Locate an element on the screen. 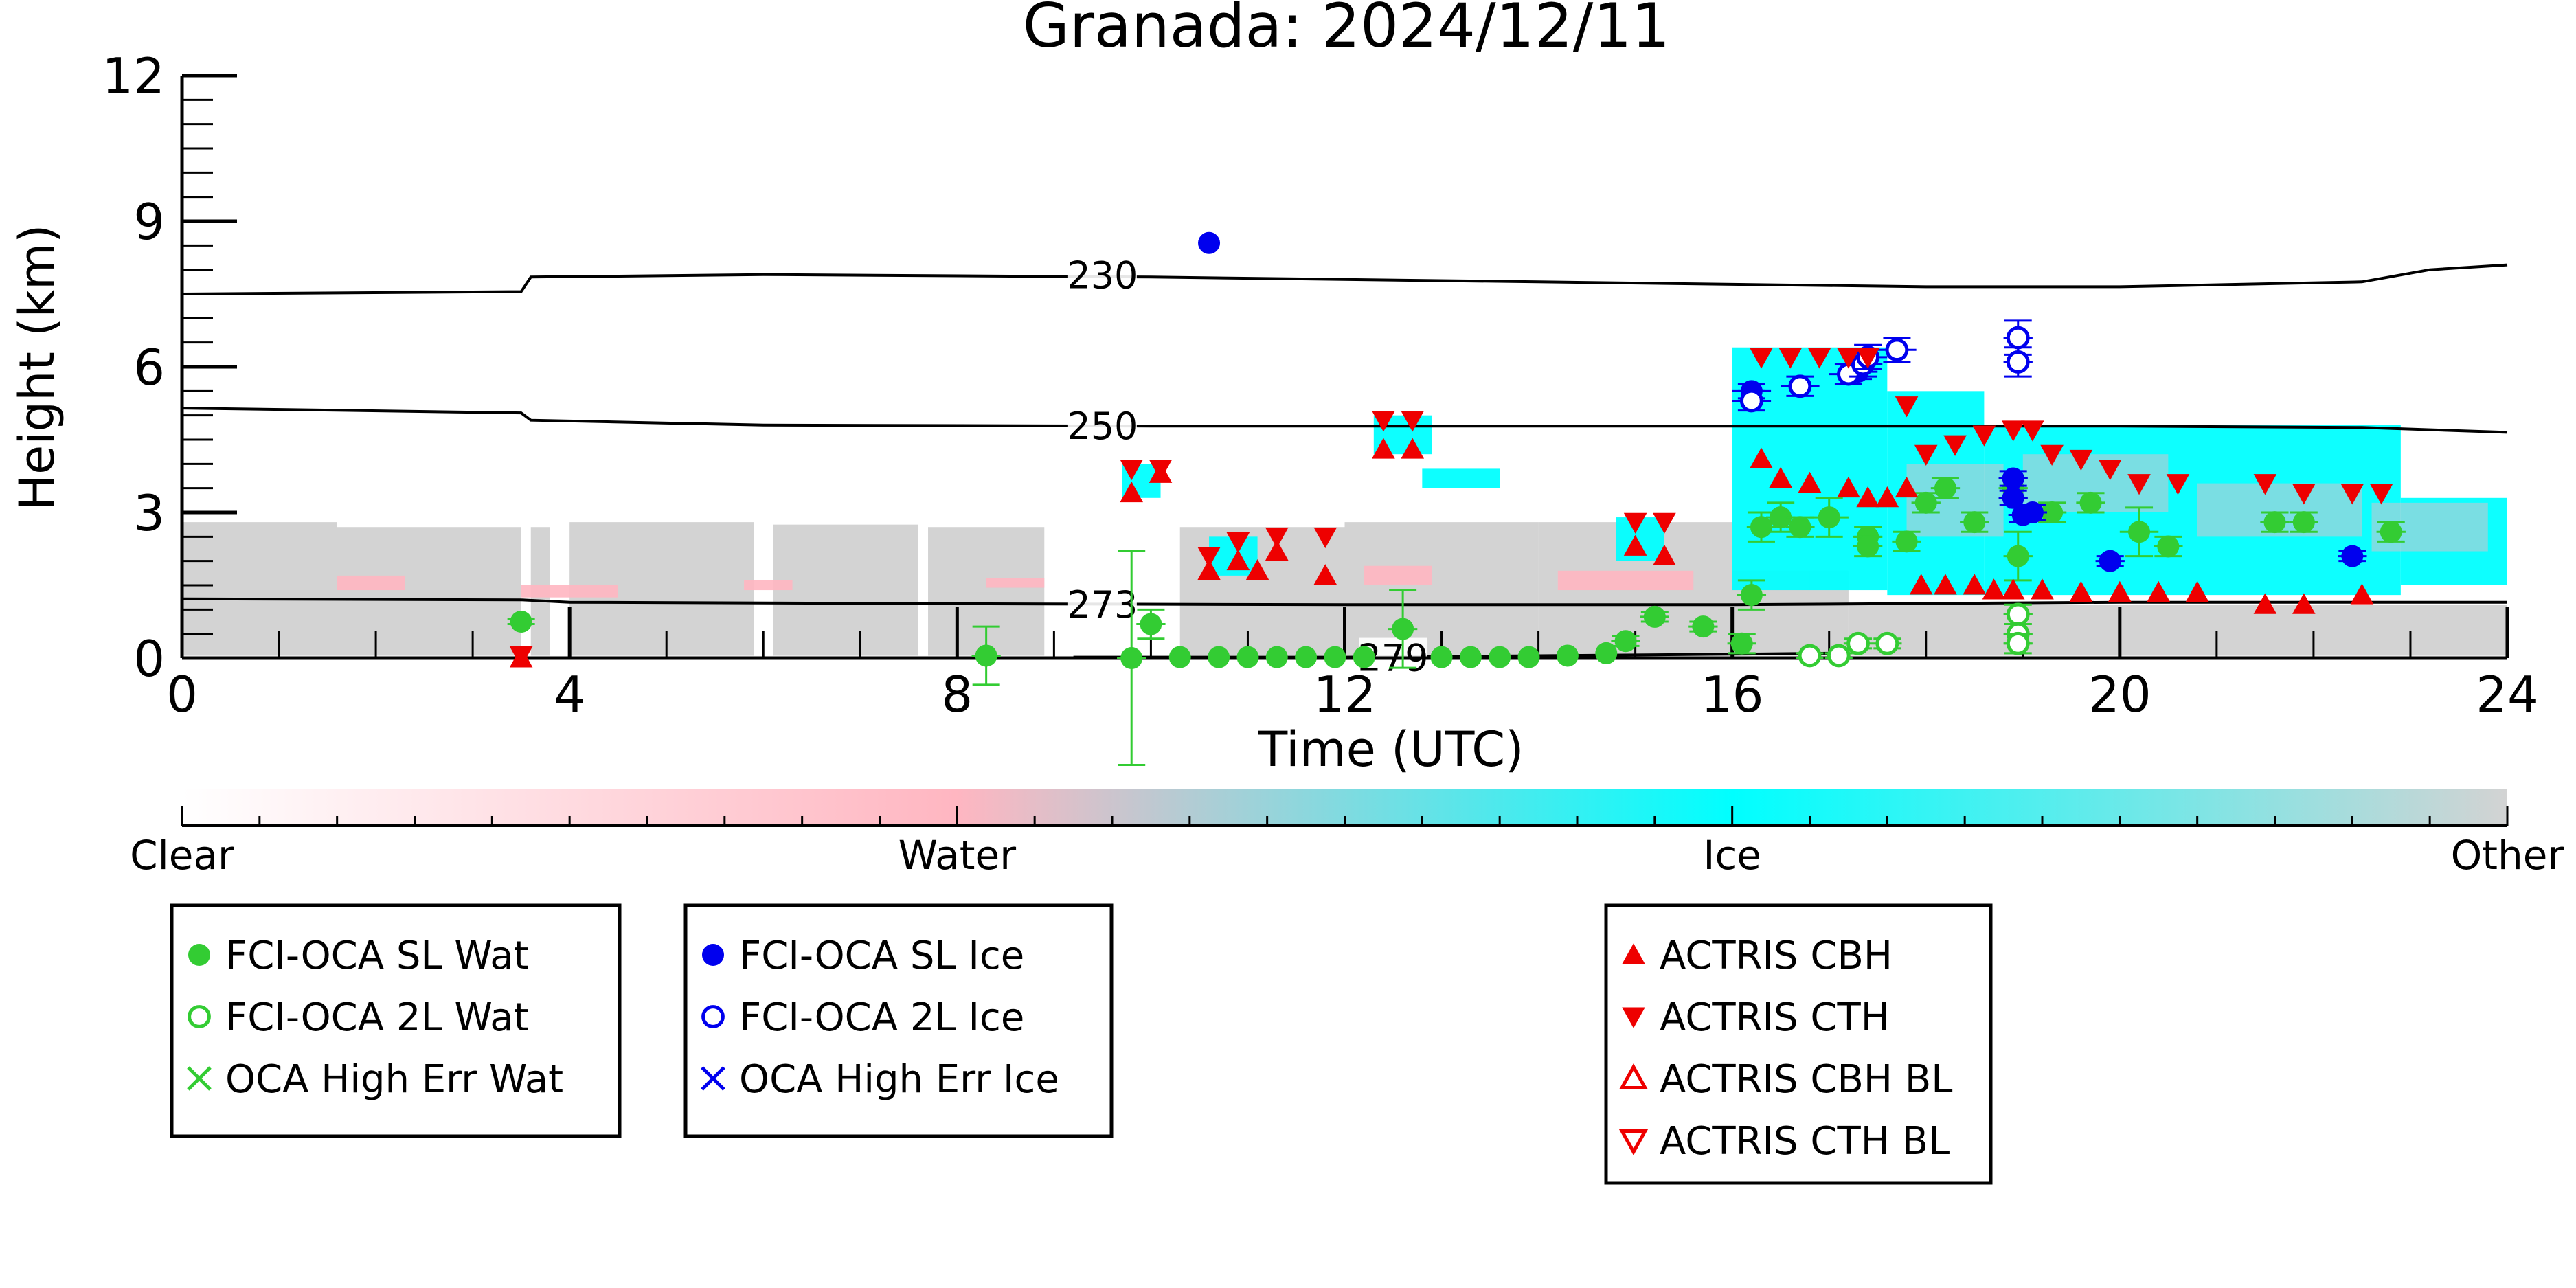 The image size is (2576, 1288). y-tick-label: 3 is located at coordinates (149, 513).